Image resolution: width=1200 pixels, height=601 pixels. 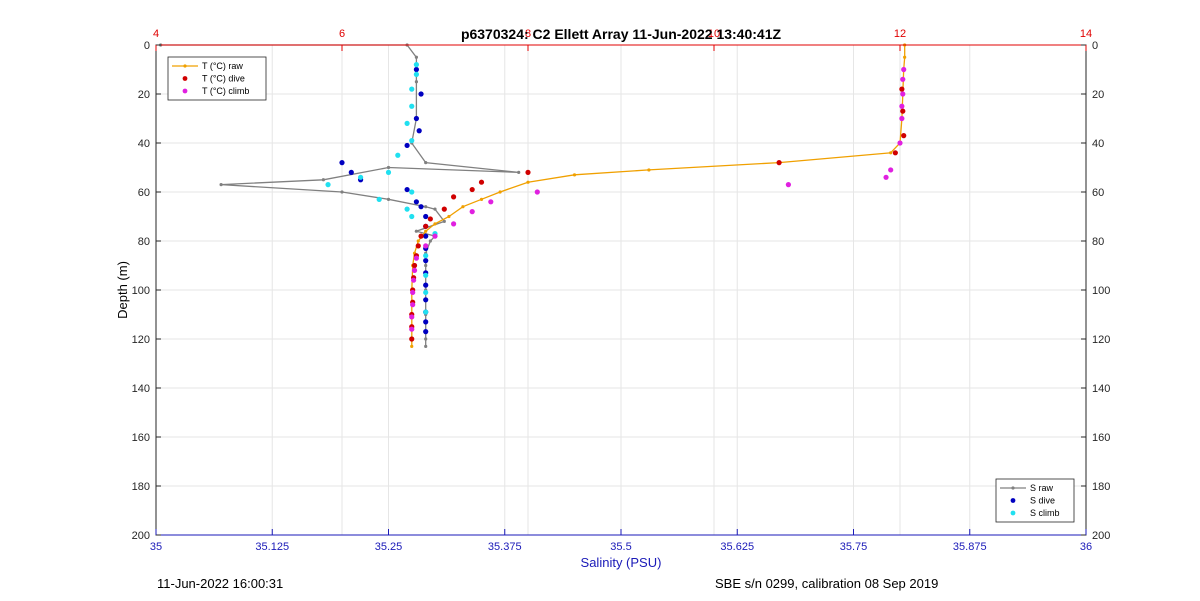 What do you see at coordinates (1101, 340) in the screenshot?
I see `y-tick-label-right: 120` at bounding box center [1101, 340].